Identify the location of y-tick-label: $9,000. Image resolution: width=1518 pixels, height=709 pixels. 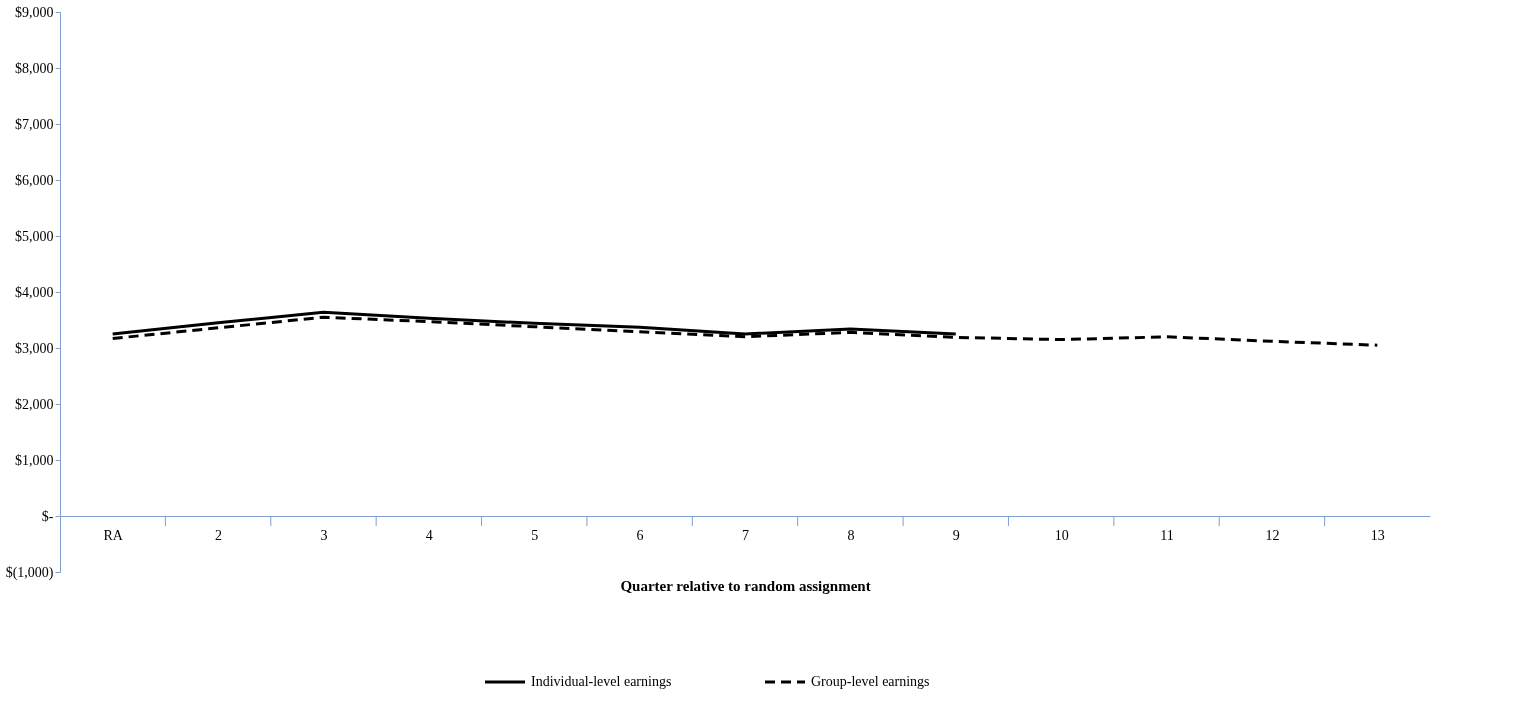
(34, 12).